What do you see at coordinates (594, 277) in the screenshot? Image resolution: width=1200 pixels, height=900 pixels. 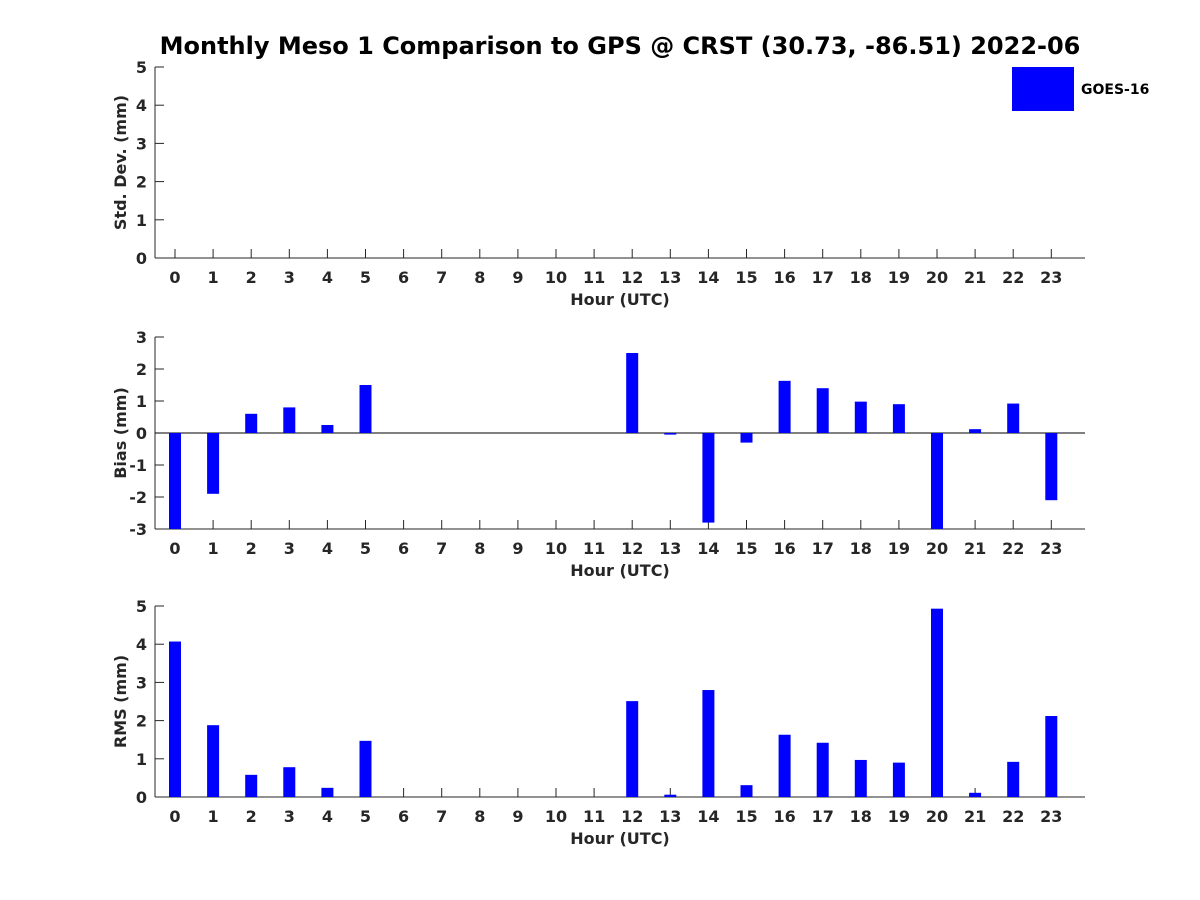 I see `x-tick-label: 11` at bounding box center [594, 277].